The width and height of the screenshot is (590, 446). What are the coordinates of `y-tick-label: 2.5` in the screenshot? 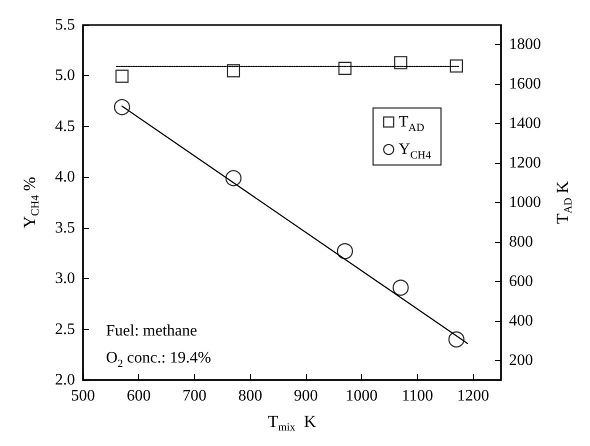 It's located at (65, 329).